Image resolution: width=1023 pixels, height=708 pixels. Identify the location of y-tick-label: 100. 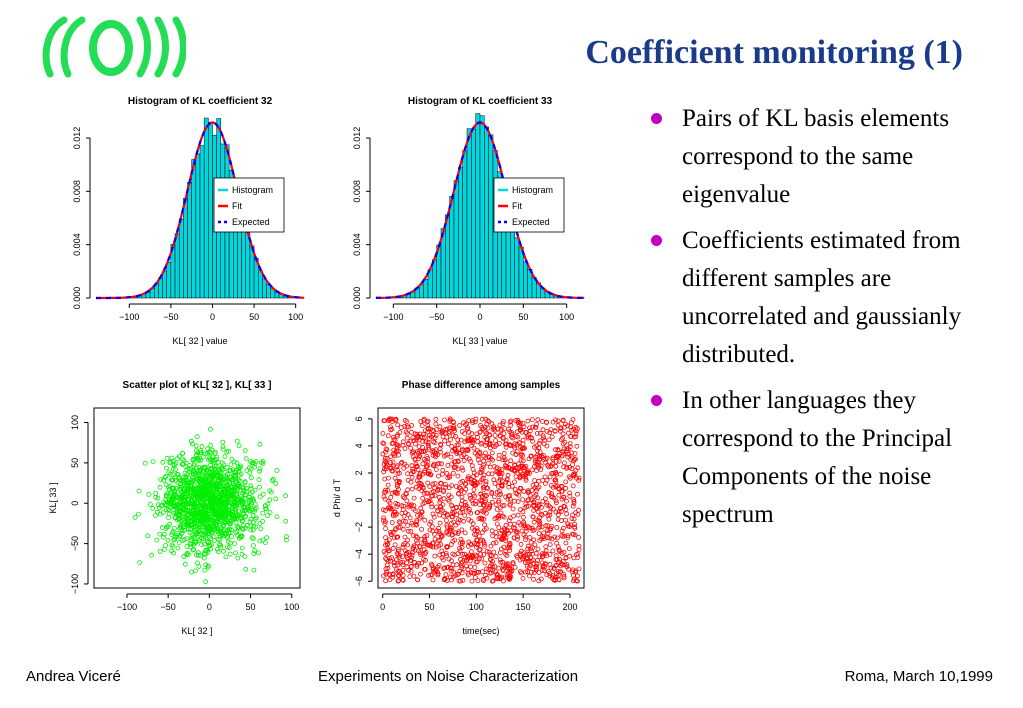
(75, 422).